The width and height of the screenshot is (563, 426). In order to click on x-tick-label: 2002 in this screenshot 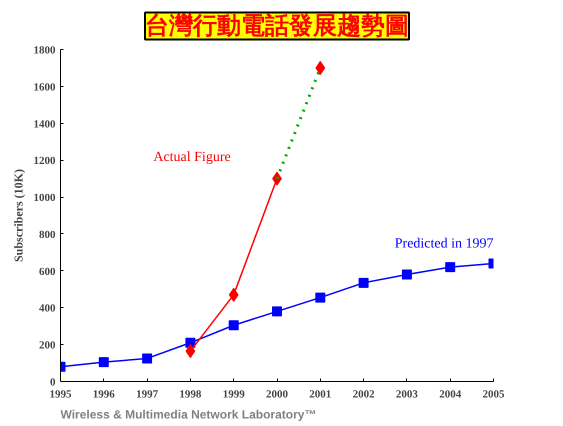, I will do `click(364, 394)`.